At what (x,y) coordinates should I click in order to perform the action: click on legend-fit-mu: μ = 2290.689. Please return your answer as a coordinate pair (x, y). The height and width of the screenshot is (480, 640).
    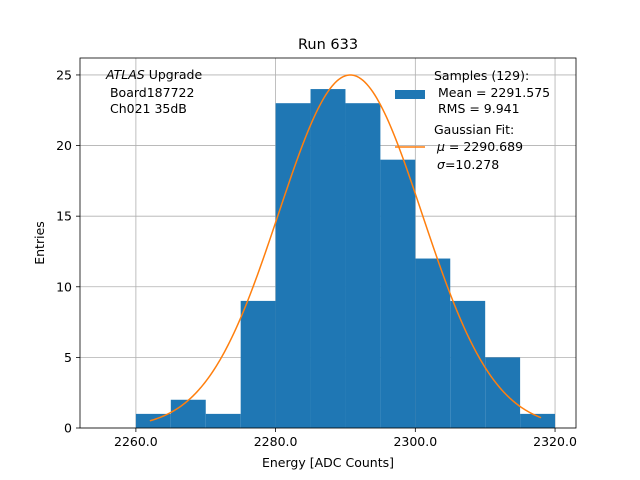
    Looking at the image, I should click on (479, 146).